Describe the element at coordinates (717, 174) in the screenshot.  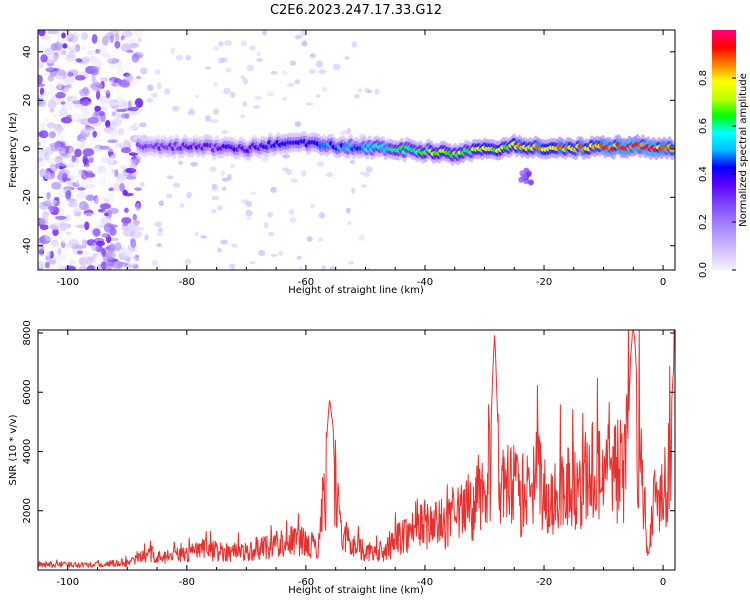
I see `colorbar-ticks: 0.0 0.2 0.4 0.6 0.8` at that location.